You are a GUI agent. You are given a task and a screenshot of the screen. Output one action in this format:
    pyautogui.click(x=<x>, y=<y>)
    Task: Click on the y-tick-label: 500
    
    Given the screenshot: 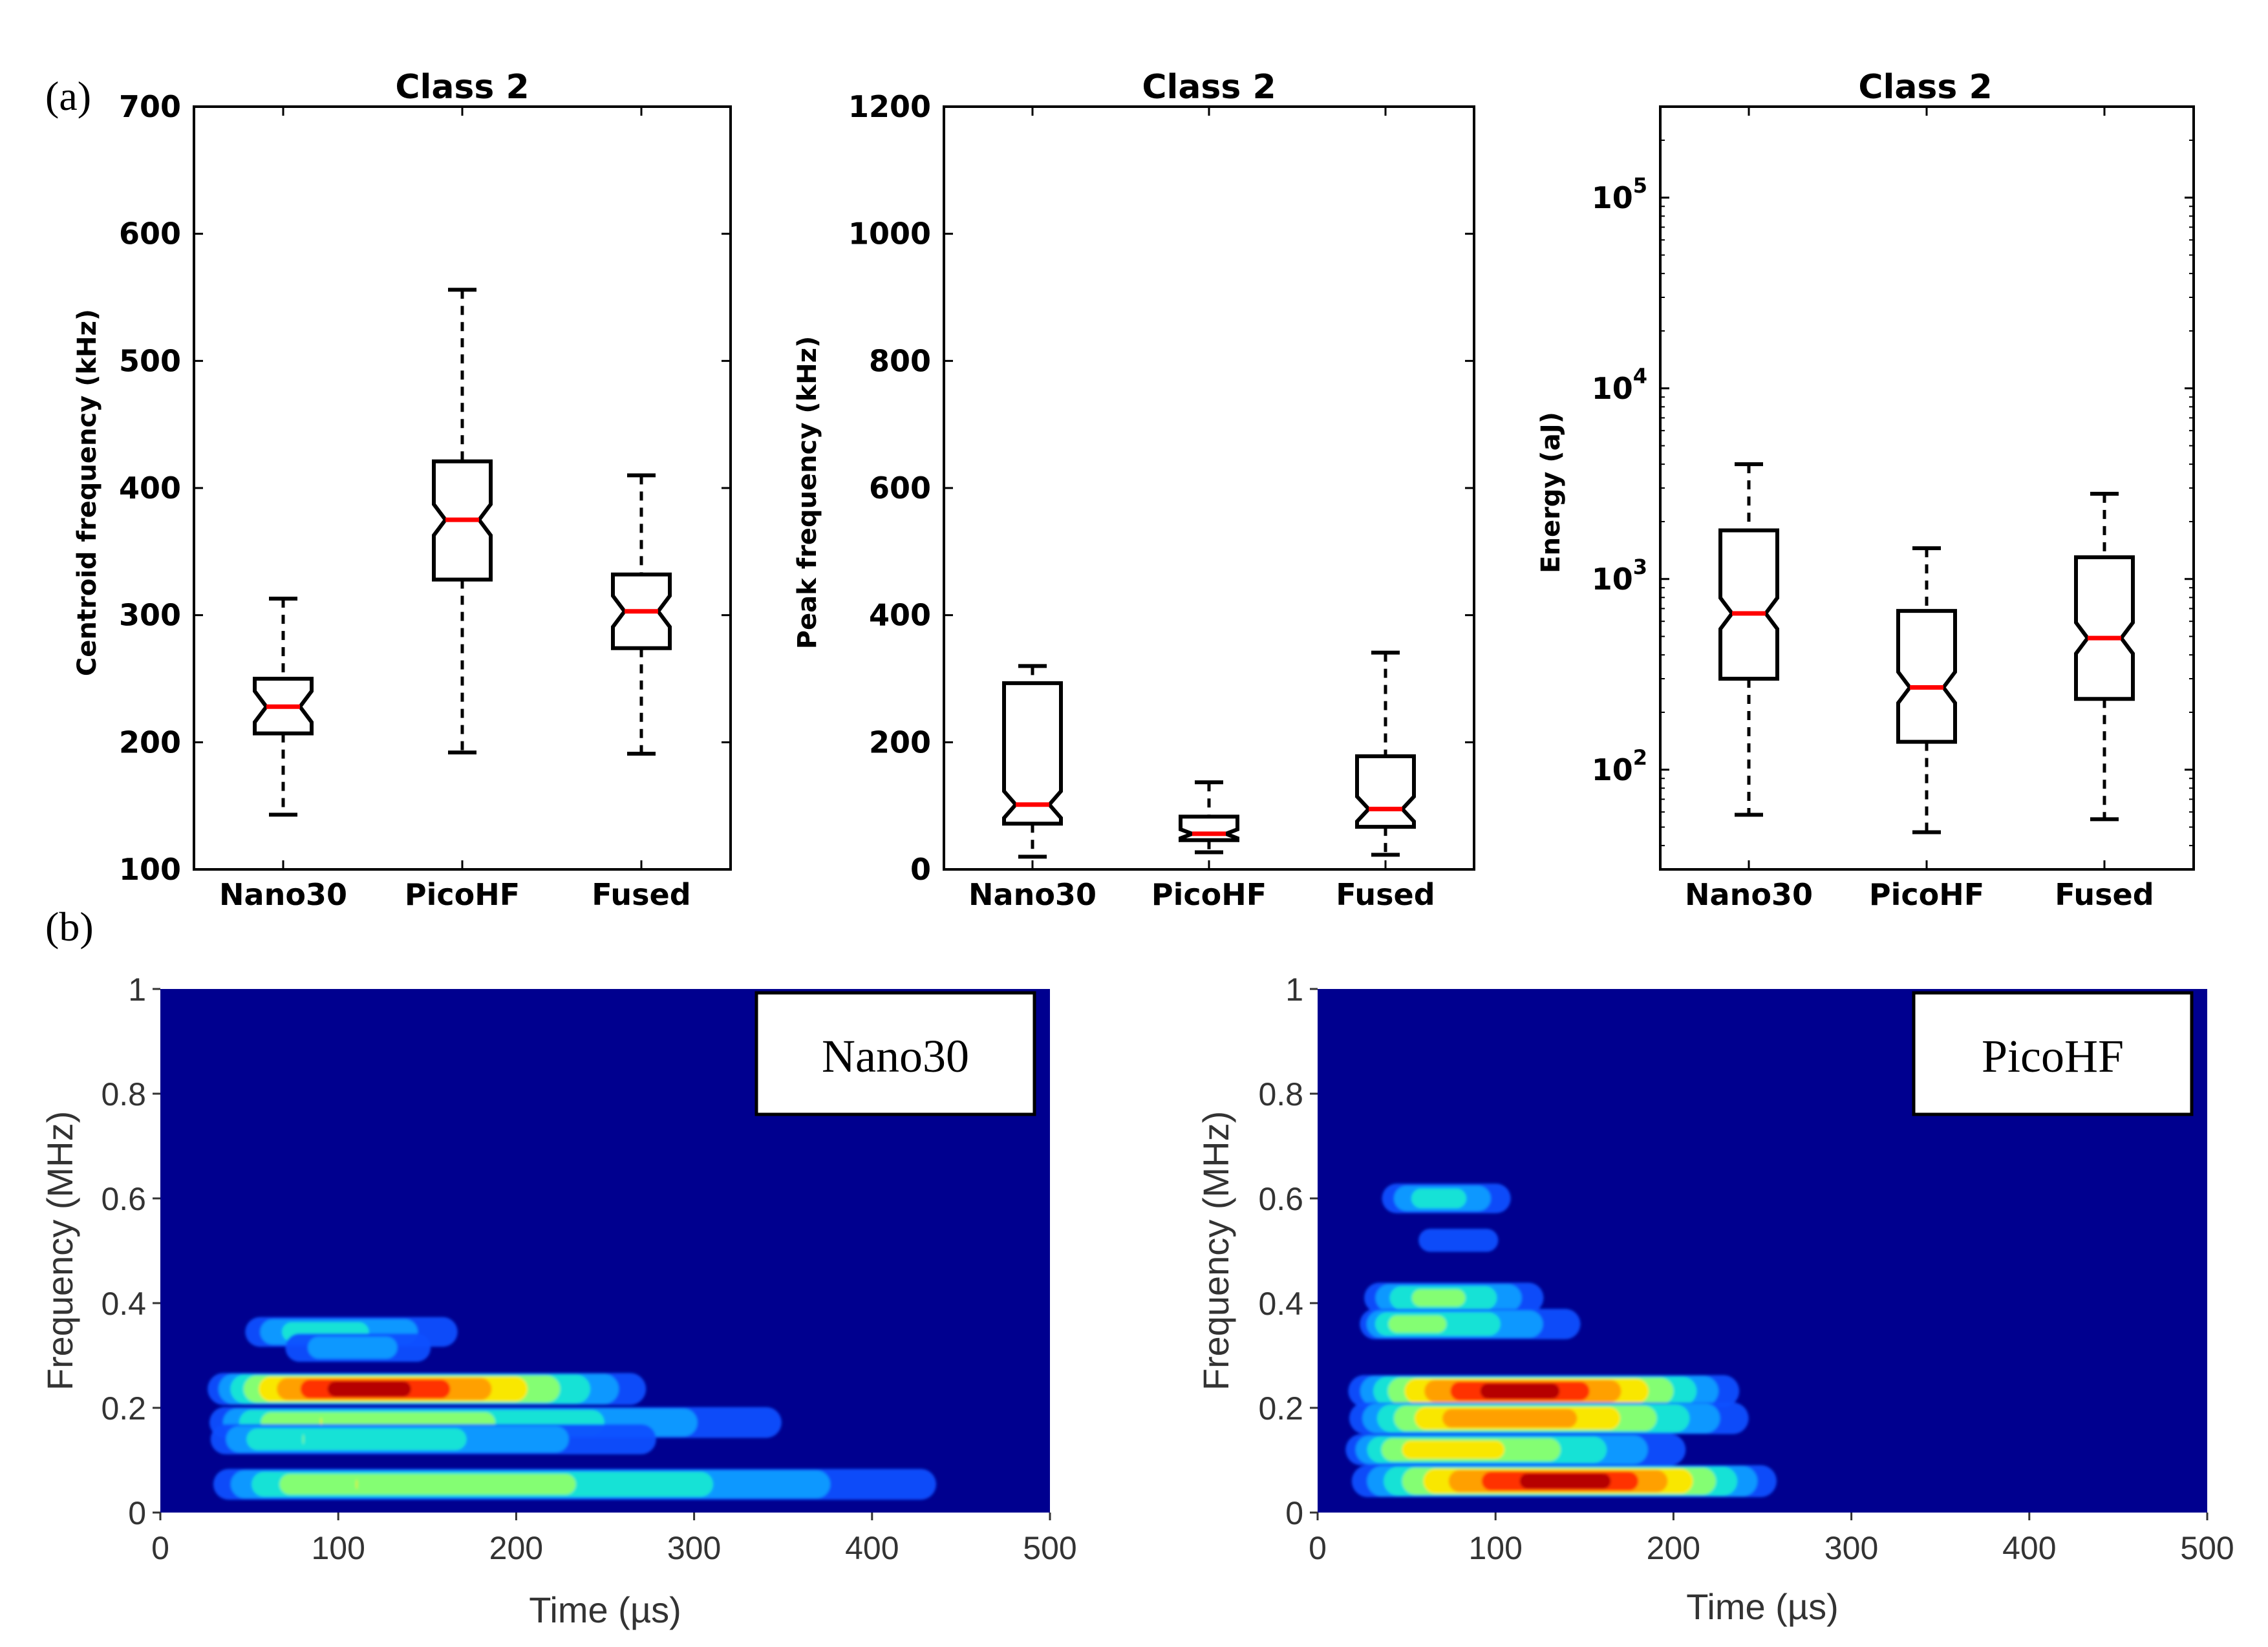 What is the action you would take?
    pyautogui.click(x=150, y=360)
    